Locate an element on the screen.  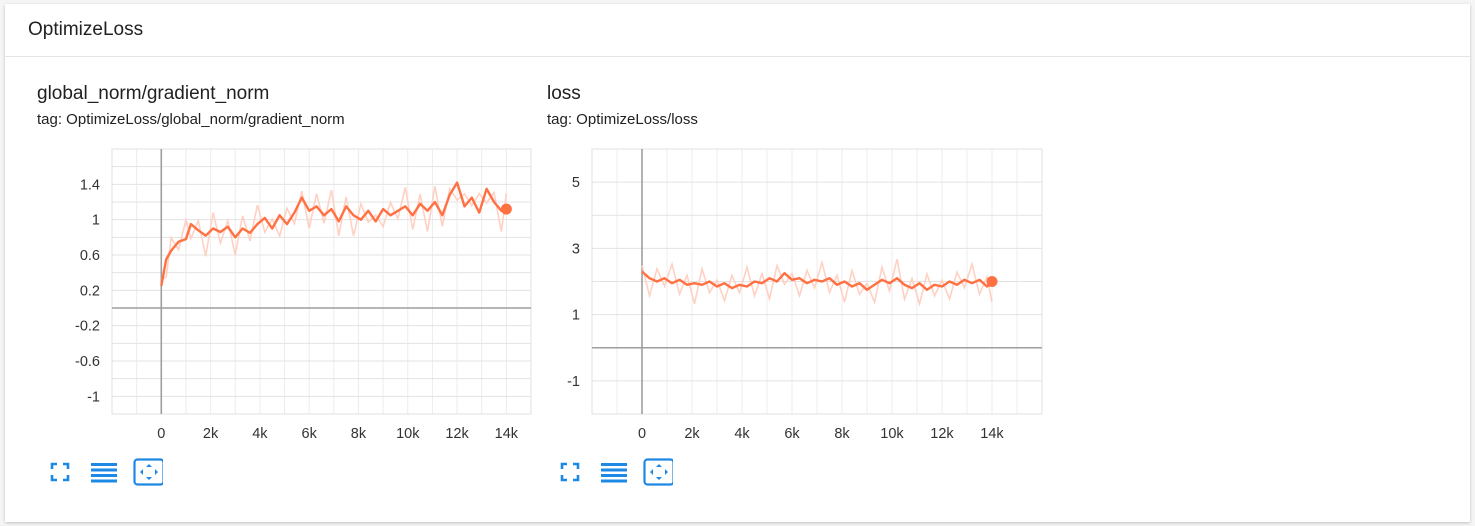
y-tick-label: -0.2 is located at coordinates (87, 327).